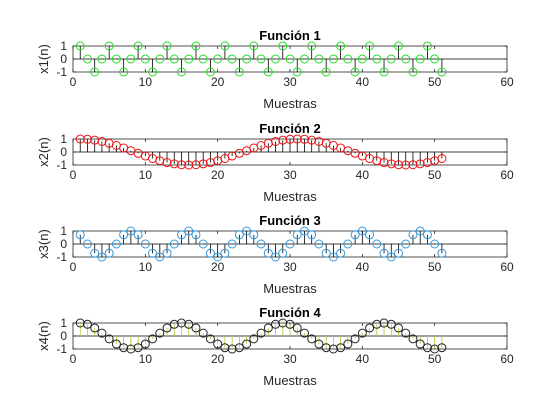 The width and height of the screenshot is (560, 420). What do you see at coordinates (290, 82) in the screenshot?
I see `x-tick-label: 30` at bounding box center [290, 82].